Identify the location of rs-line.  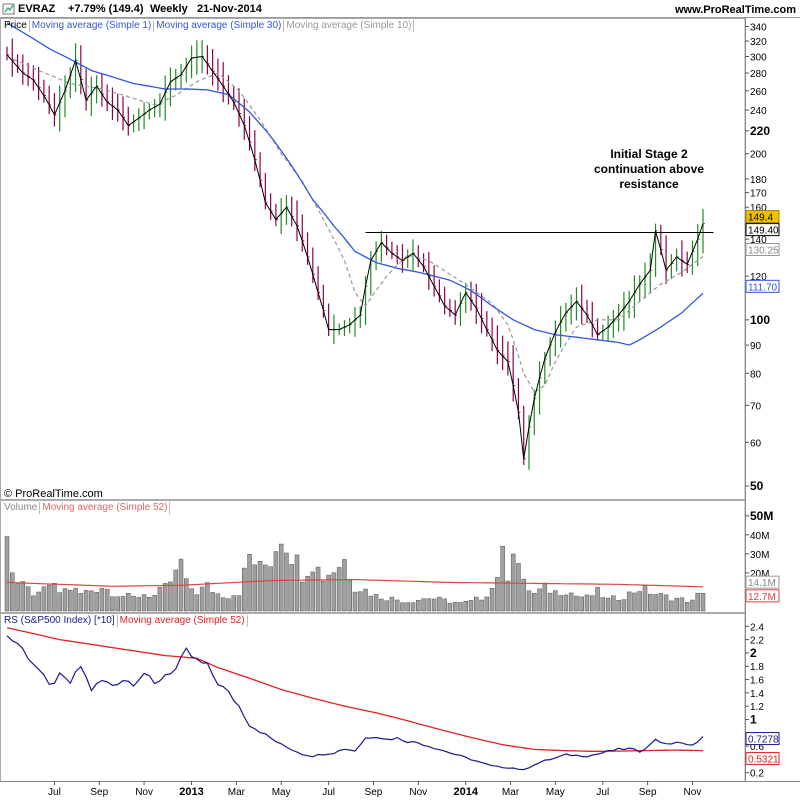
(355, 703).